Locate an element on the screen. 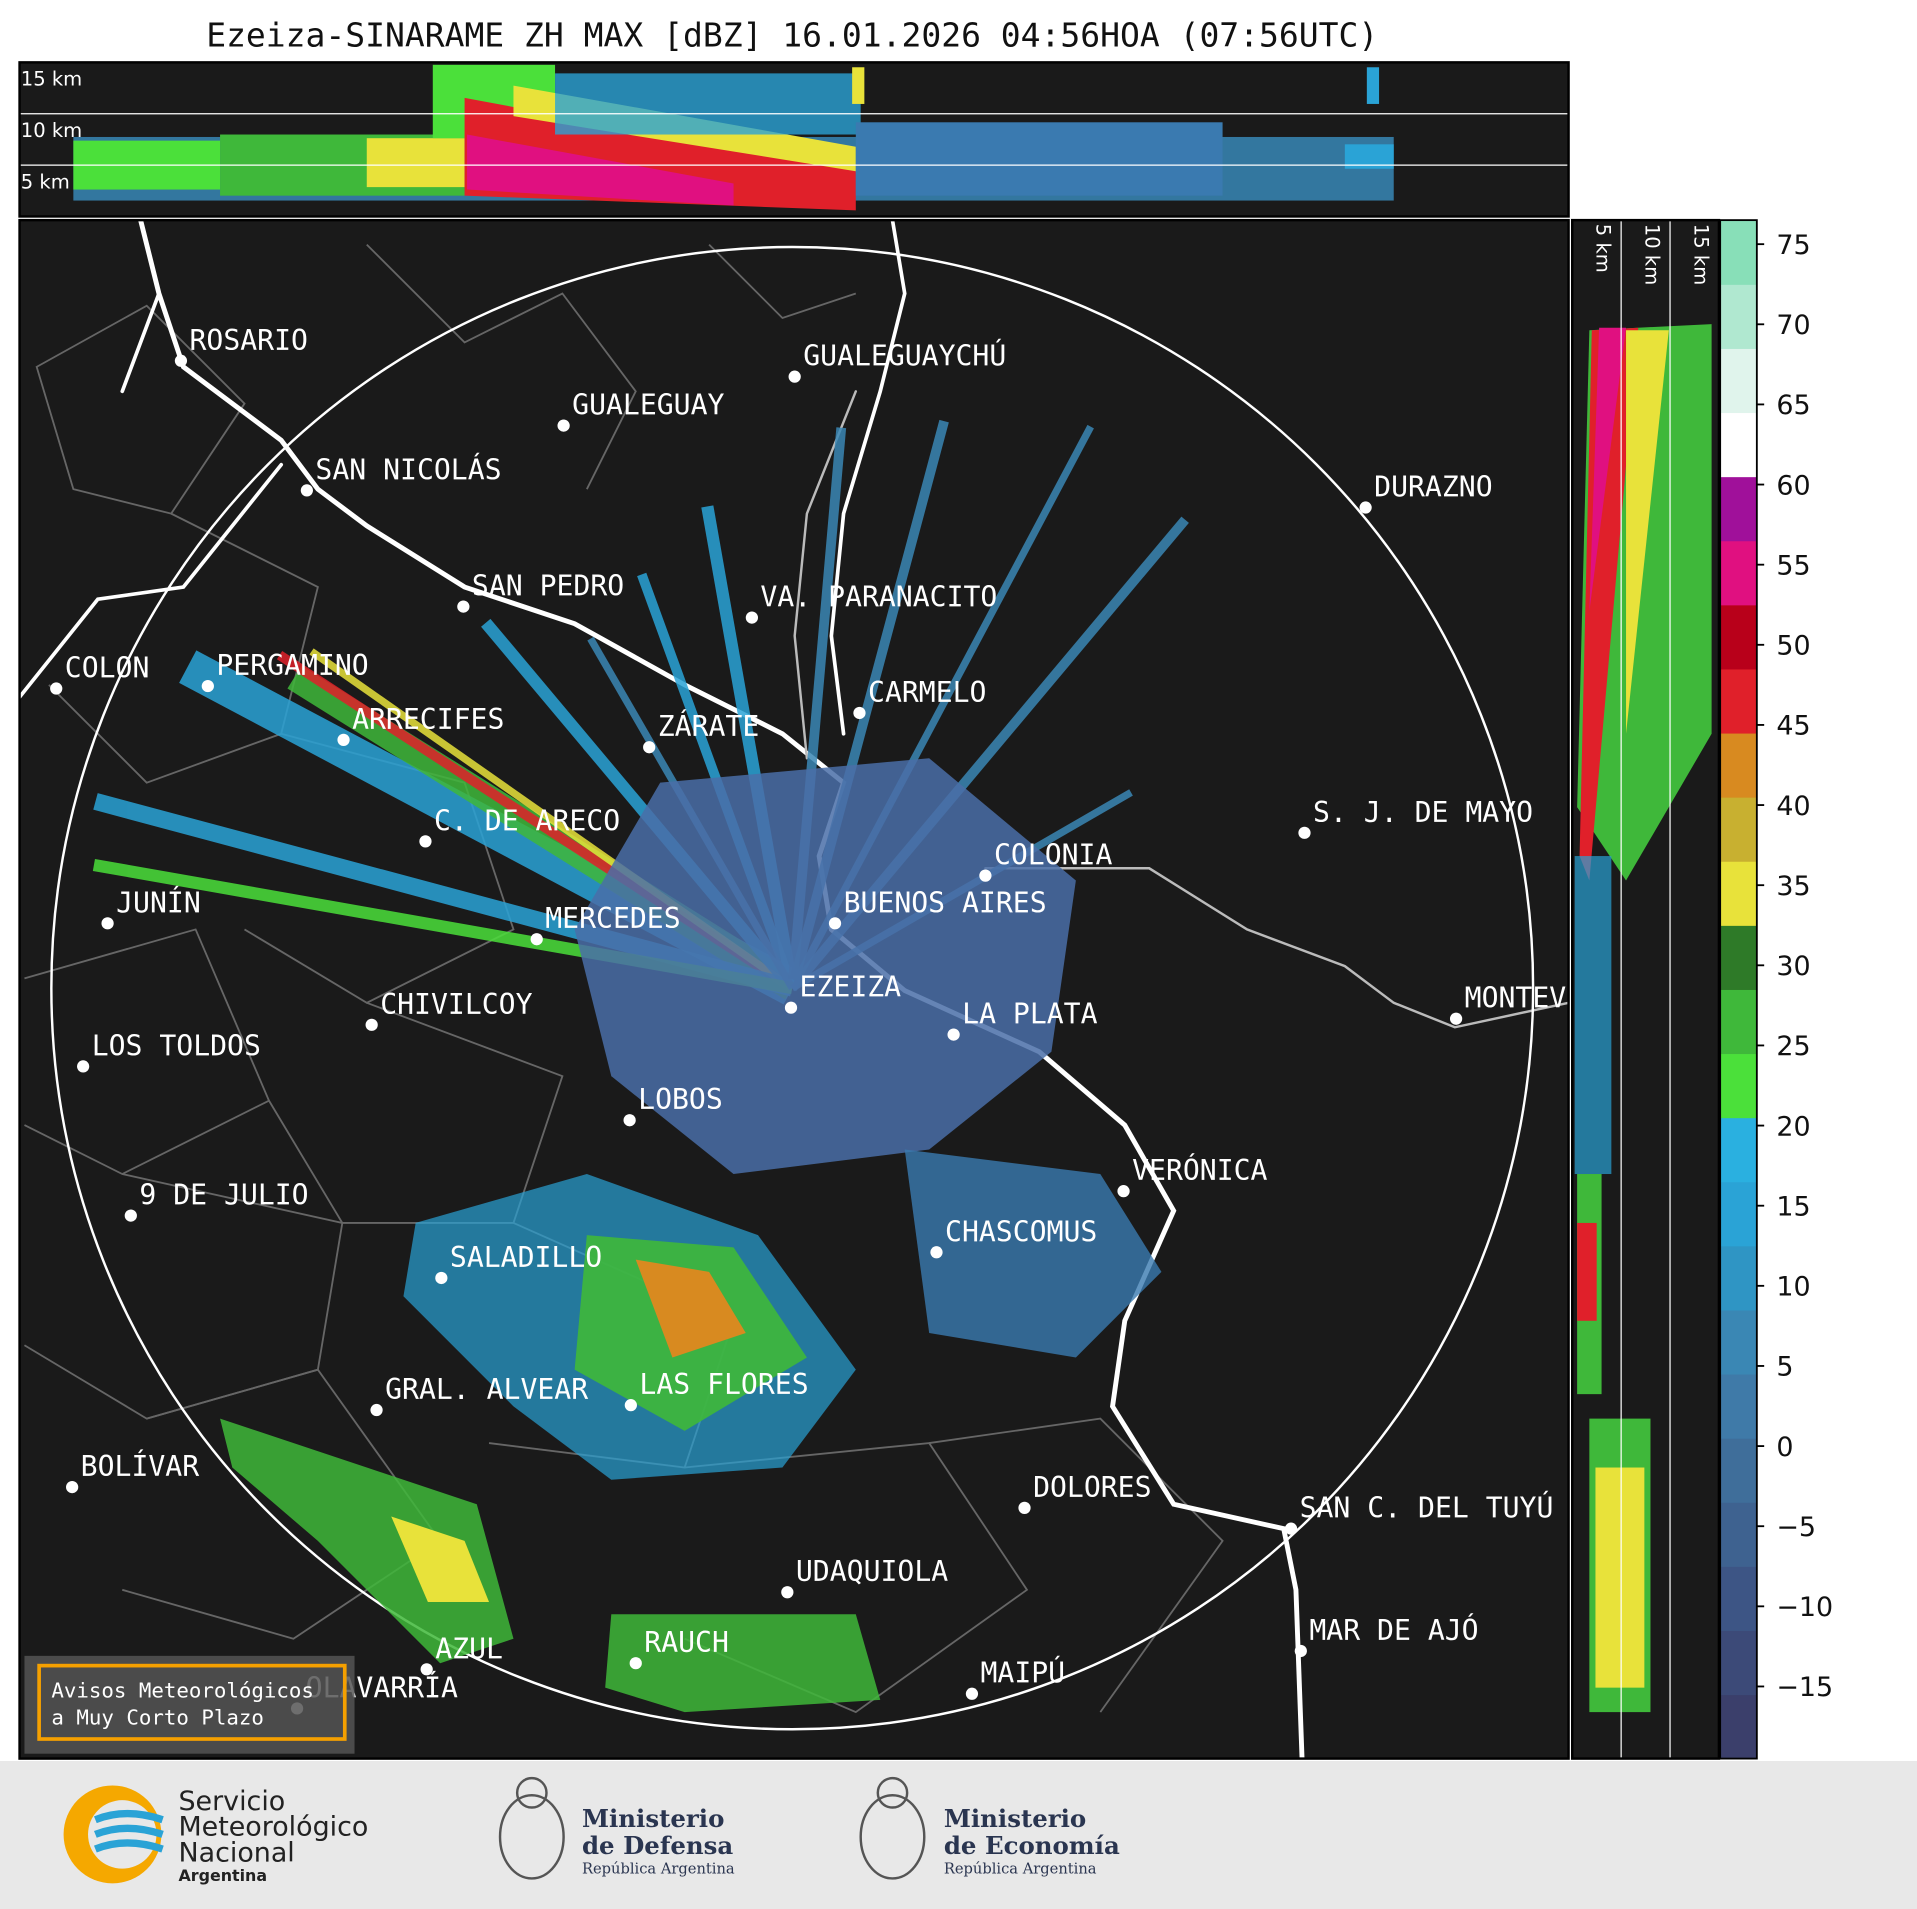 The width and height of the screenshot is (1917, 1909). city-label: RAUCH is located at coordinates (686, 1642).